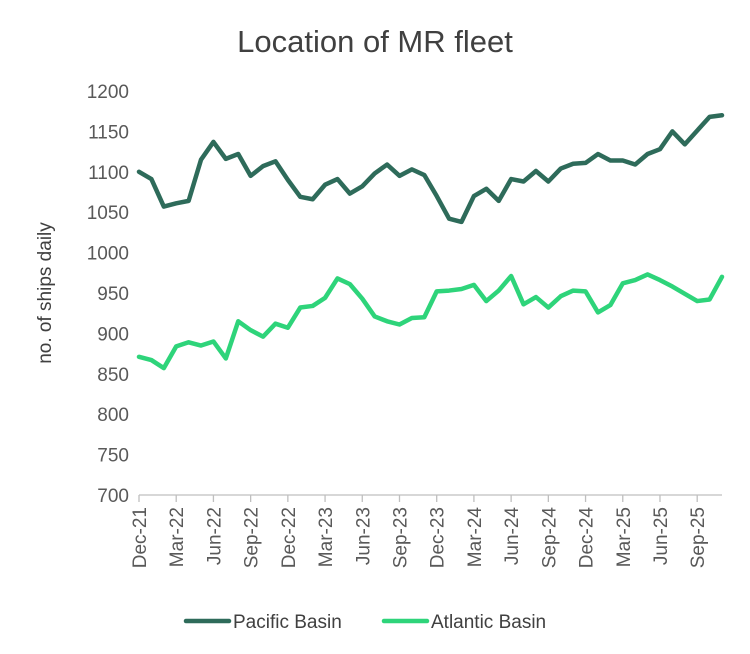  What do you see at coordinates (430, 321) in the screenshot?
I see `series-line-atlantic-basin` at bounding box center [430, 321].